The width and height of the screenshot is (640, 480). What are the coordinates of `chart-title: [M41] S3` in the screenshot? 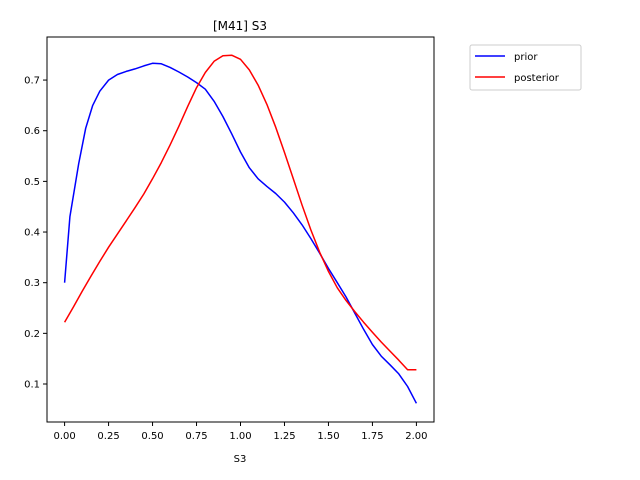 It's located at (240, 26).